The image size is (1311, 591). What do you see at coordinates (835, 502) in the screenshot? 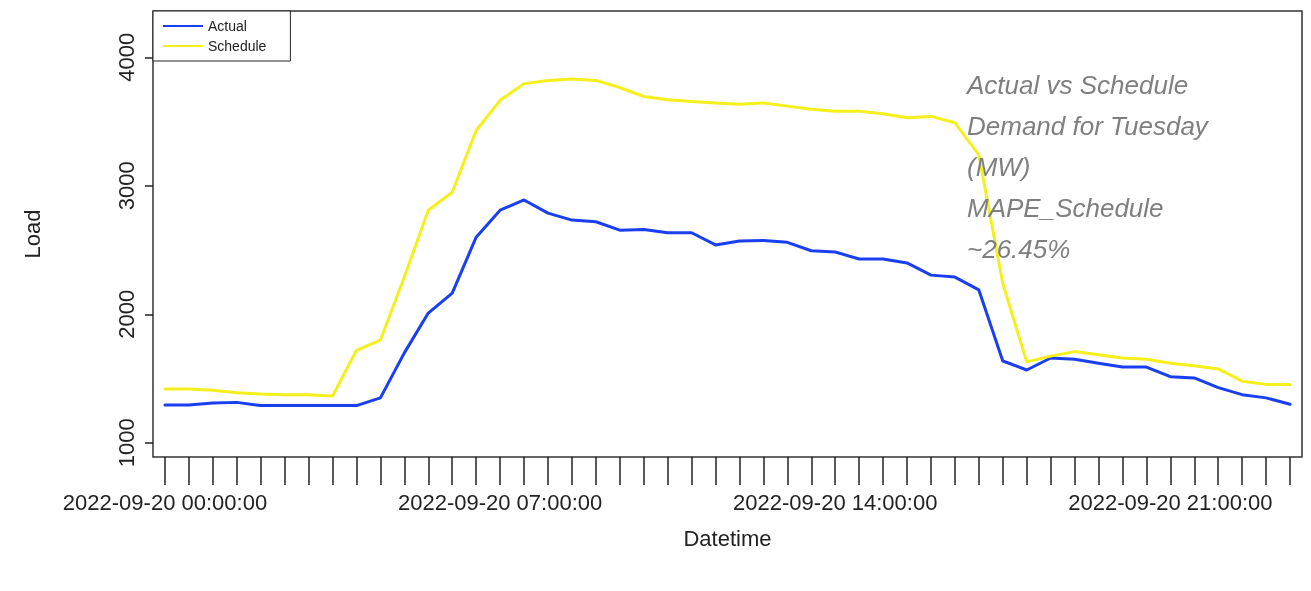
I see `x-tick-label: 2022-09-20 14:00:00` at bounding box center [835, 502].